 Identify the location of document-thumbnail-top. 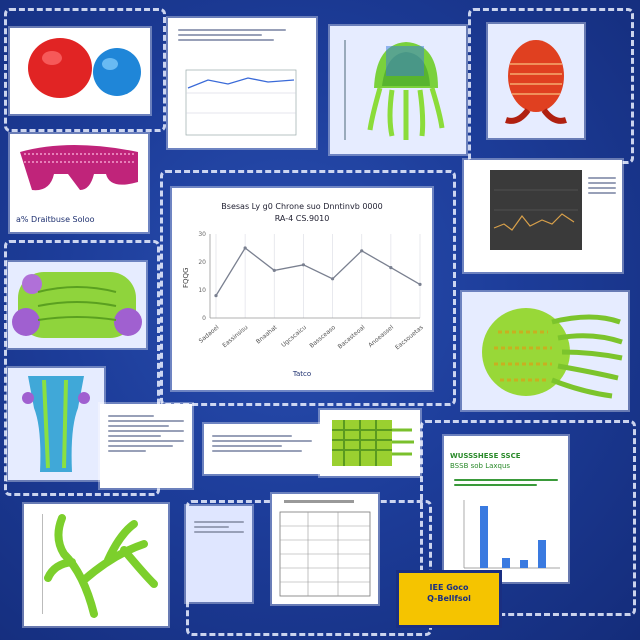
(242, 83).